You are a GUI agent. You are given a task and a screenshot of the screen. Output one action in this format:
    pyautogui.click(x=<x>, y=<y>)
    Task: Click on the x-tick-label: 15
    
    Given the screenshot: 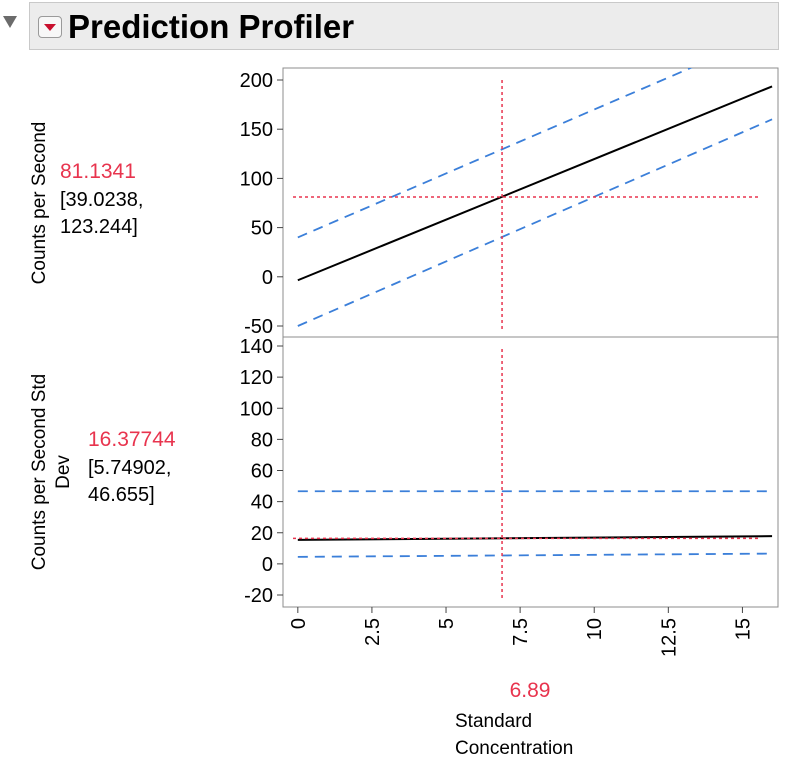 What is the action you would take?
    pyautogui.click(x=743, y=629)
    